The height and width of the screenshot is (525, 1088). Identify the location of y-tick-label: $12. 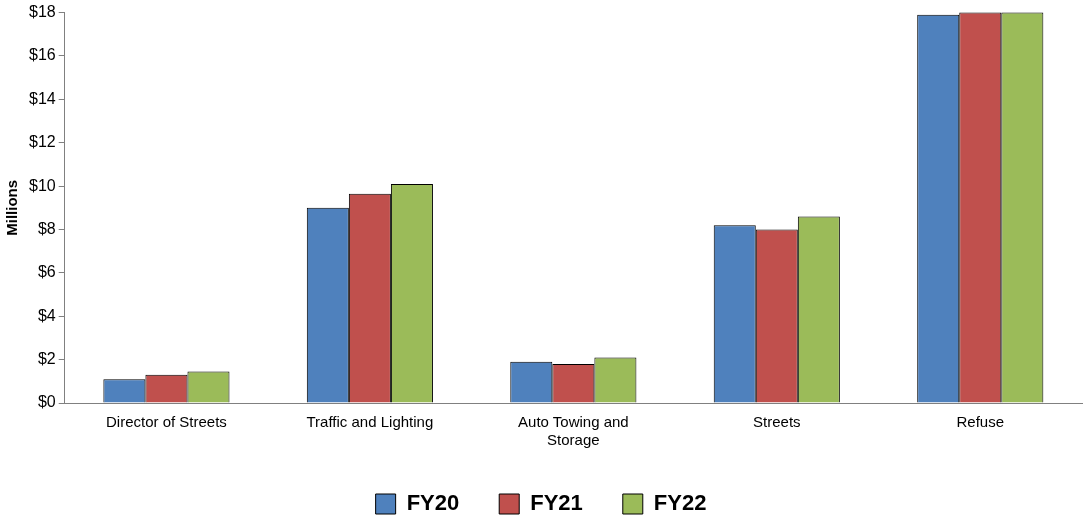
(42, 142).